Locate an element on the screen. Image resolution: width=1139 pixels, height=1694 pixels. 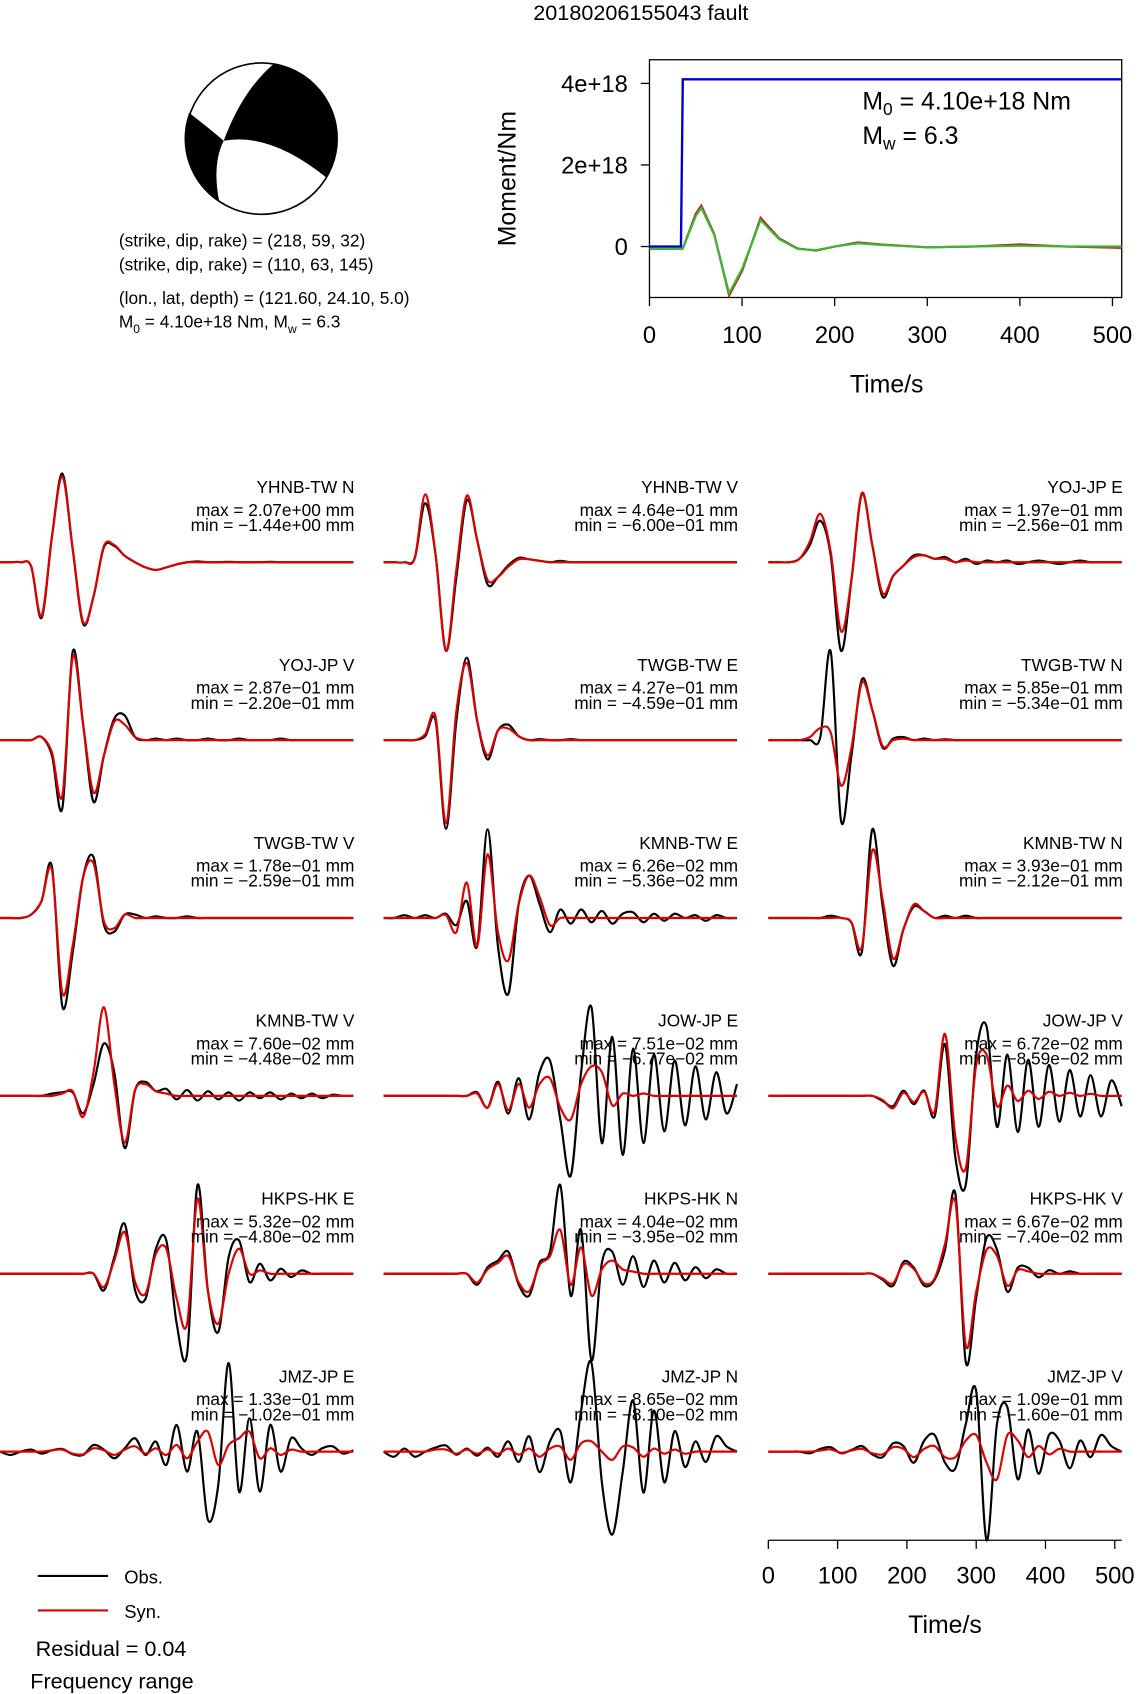
min-label: min = −1.60e−01 mm is located at coordinates (1041, 1414).